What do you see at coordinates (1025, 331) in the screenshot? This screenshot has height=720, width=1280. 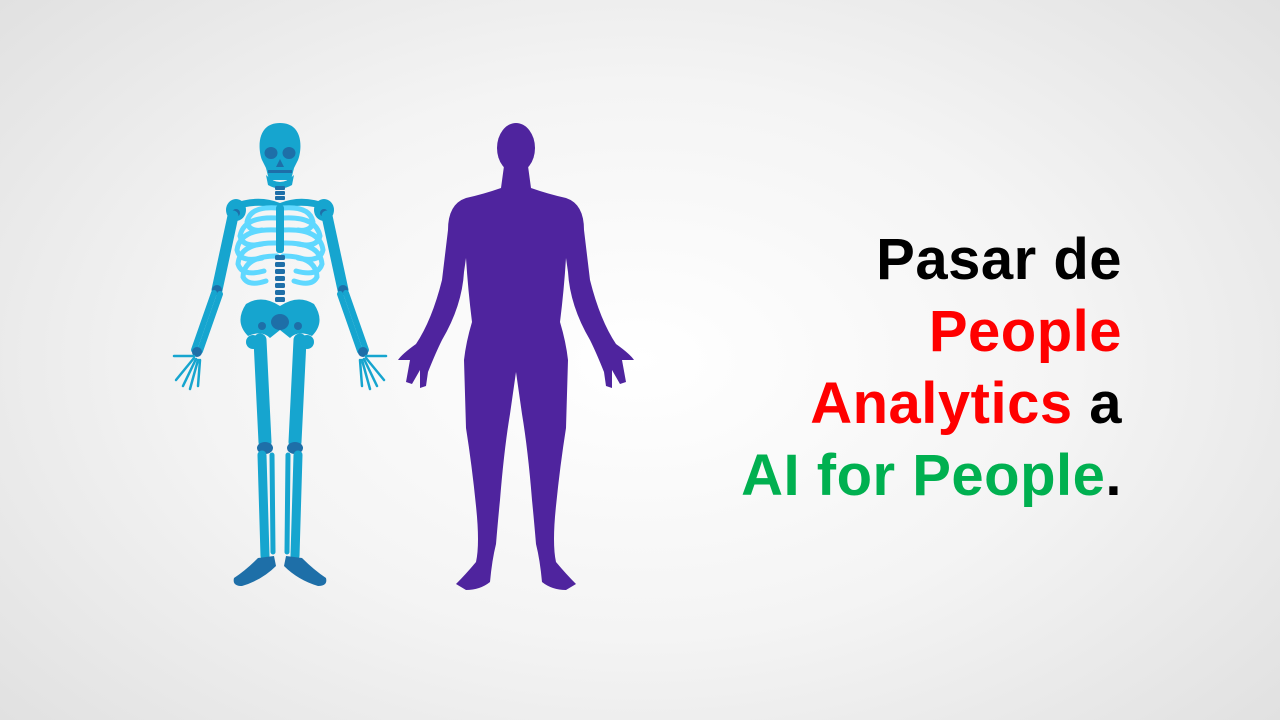 I see `headline-text-people: People` at bounding box center [1025, 331].